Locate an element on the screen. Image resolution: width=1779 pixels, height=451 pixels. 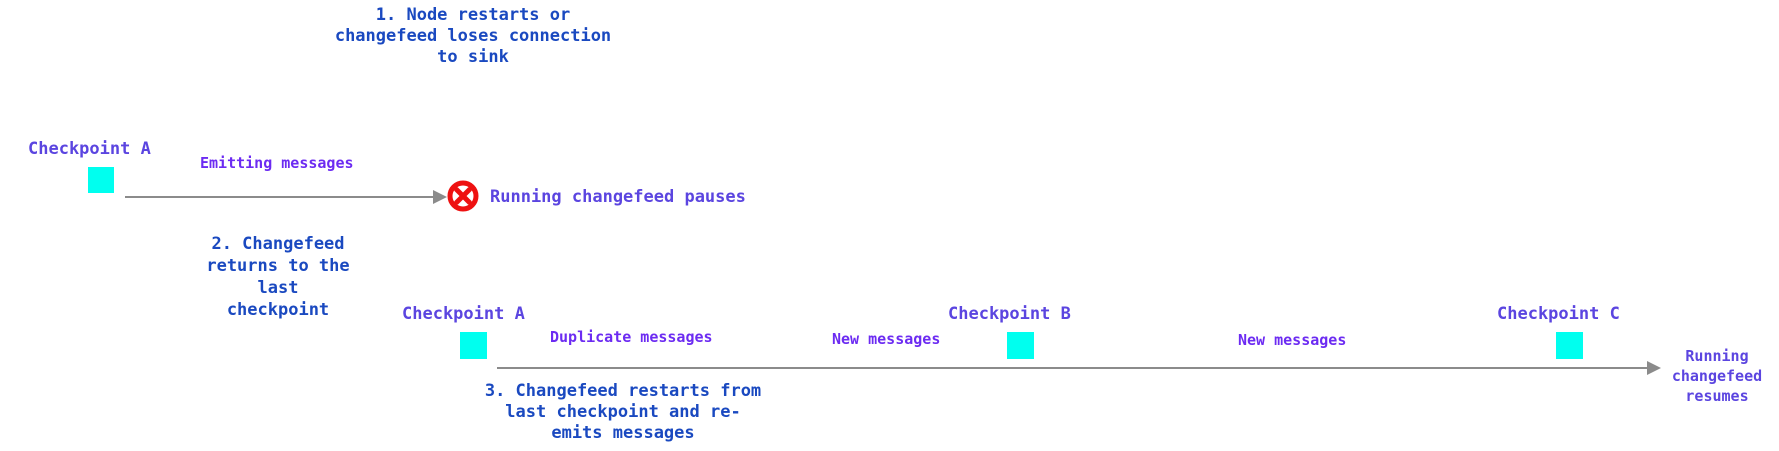
checkpoint-b-label: Checkpoint B is located at coordinates (1009, 314).